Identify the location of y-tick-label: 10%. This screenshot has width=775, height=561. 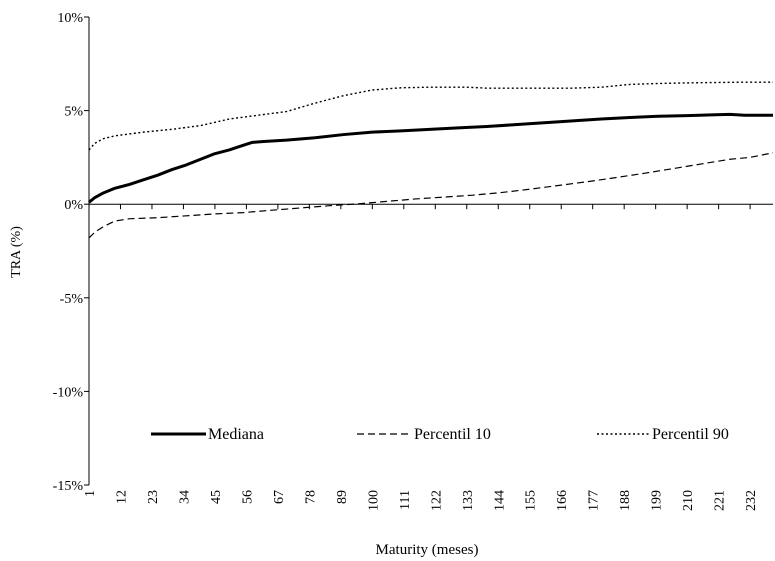
(70, 18).